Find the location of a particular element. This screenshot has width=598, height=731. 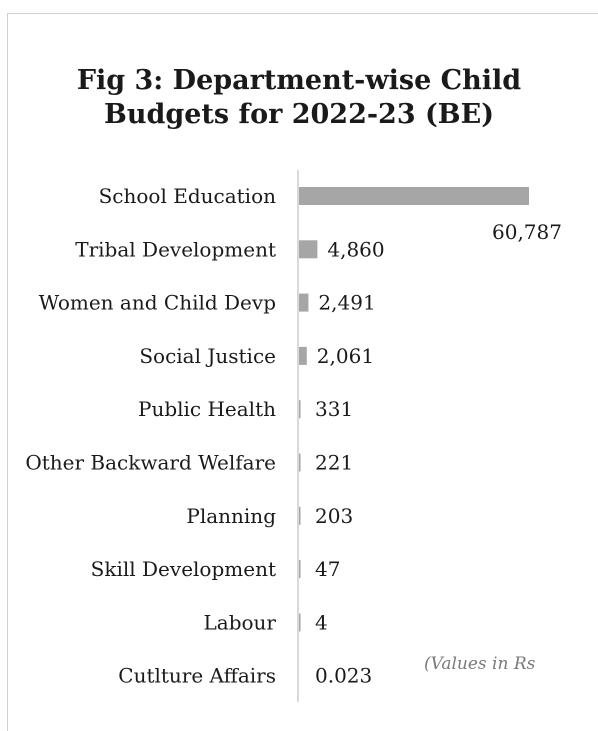

value-label: 2,061 is located at coordinates (345, 356).